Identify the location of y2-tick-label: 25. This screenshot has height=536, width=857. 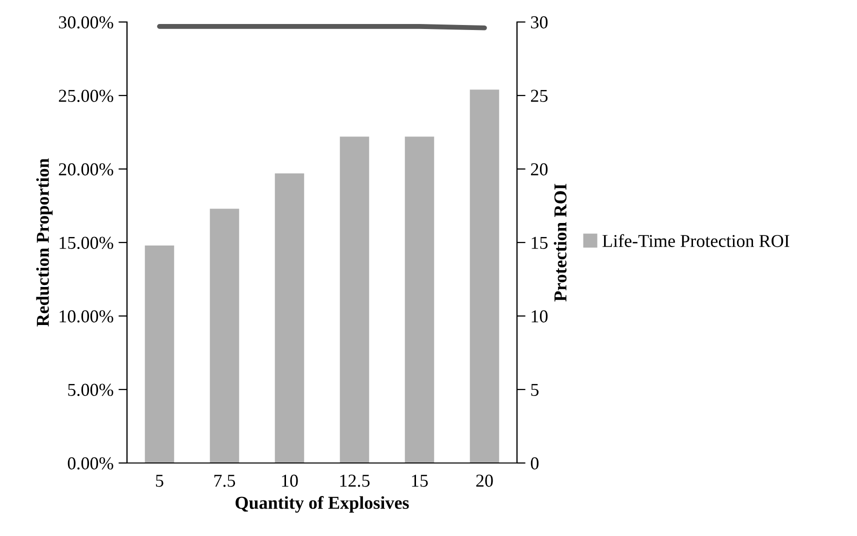
(539, 96).